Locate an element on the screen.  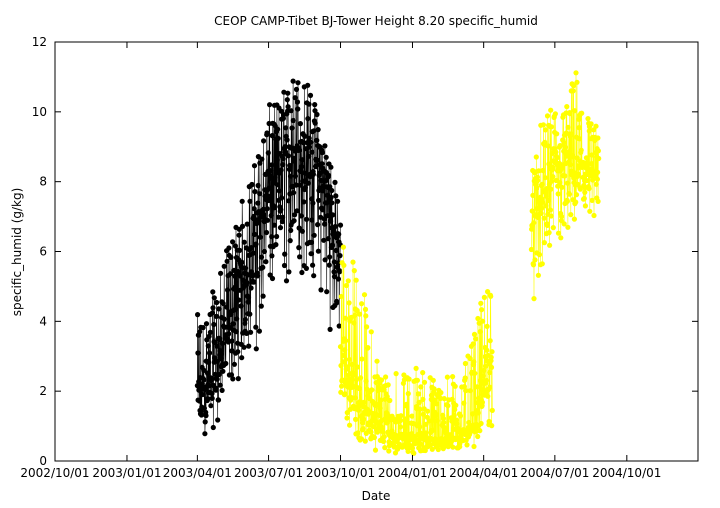
y-tick-label: 2 is located at coordinates (43, 391).